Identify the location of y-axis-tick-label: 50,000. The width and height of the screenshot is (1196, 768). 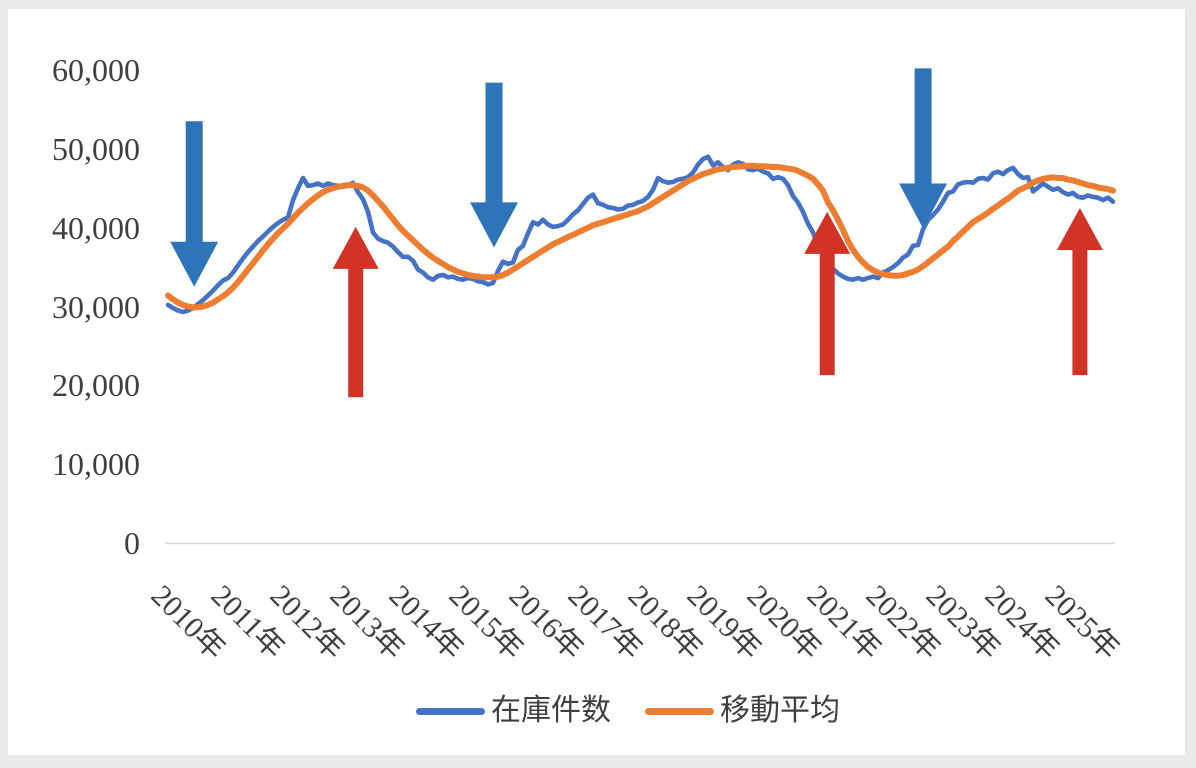
(96, 148).